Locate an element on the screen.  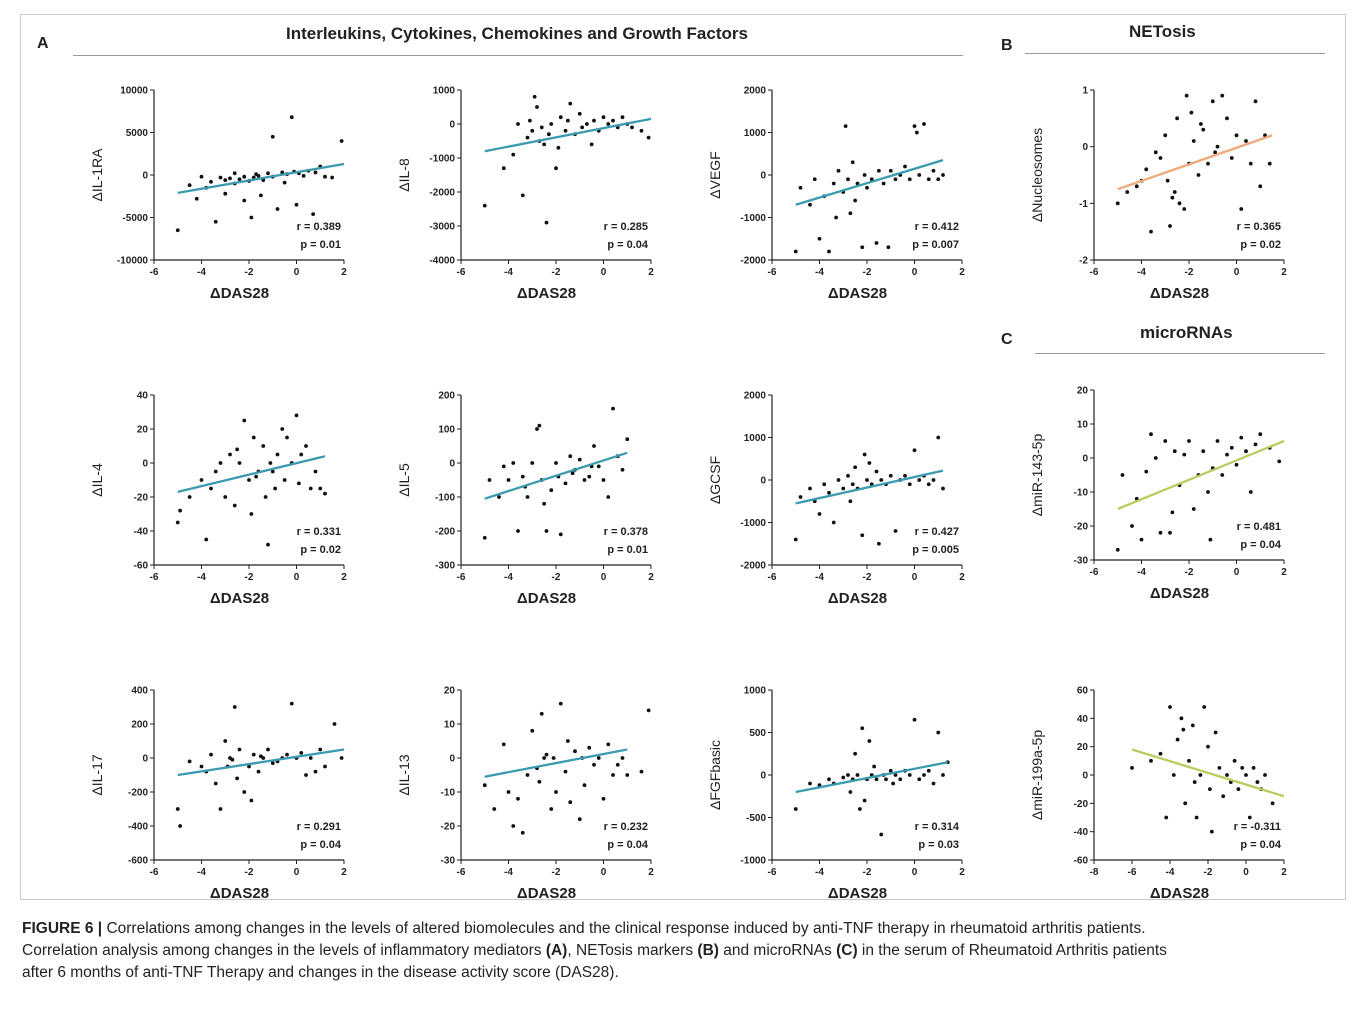
y-tick-label: -500 is located at coordinates (756, 818).